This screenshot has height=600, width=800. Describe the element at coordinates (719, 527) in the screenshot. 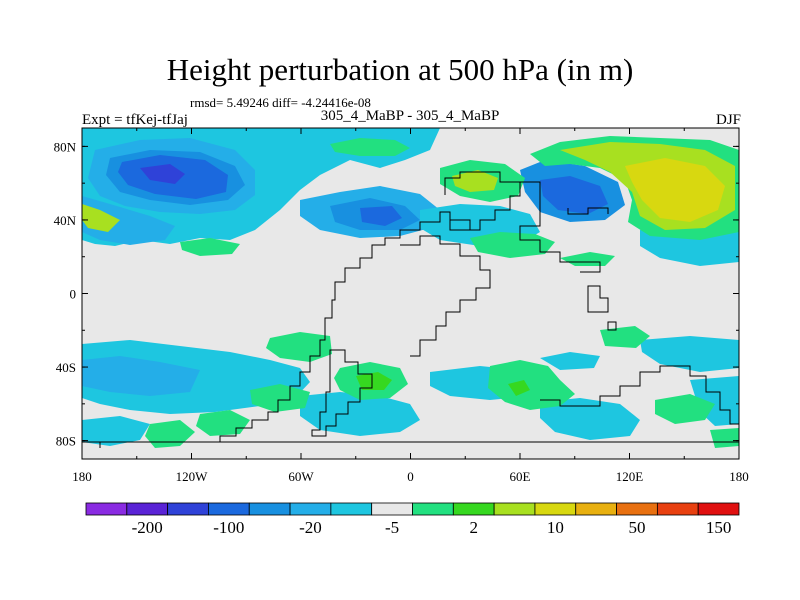

I see `colorbar-label: 150` at that location.